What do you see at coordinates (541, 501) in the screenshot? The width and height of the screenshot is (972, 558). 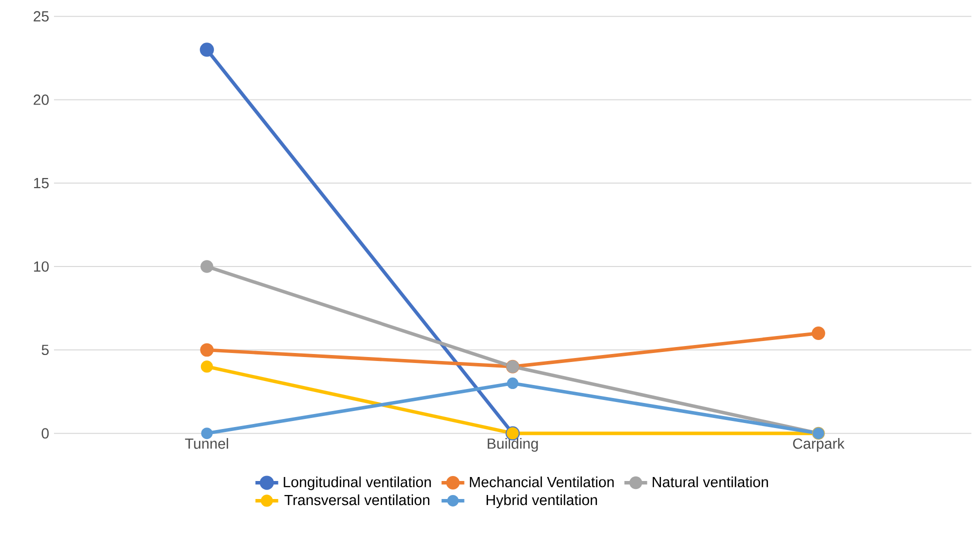 I see `legend-label: Hybrid ventilation` at bounding box center [541, 501].